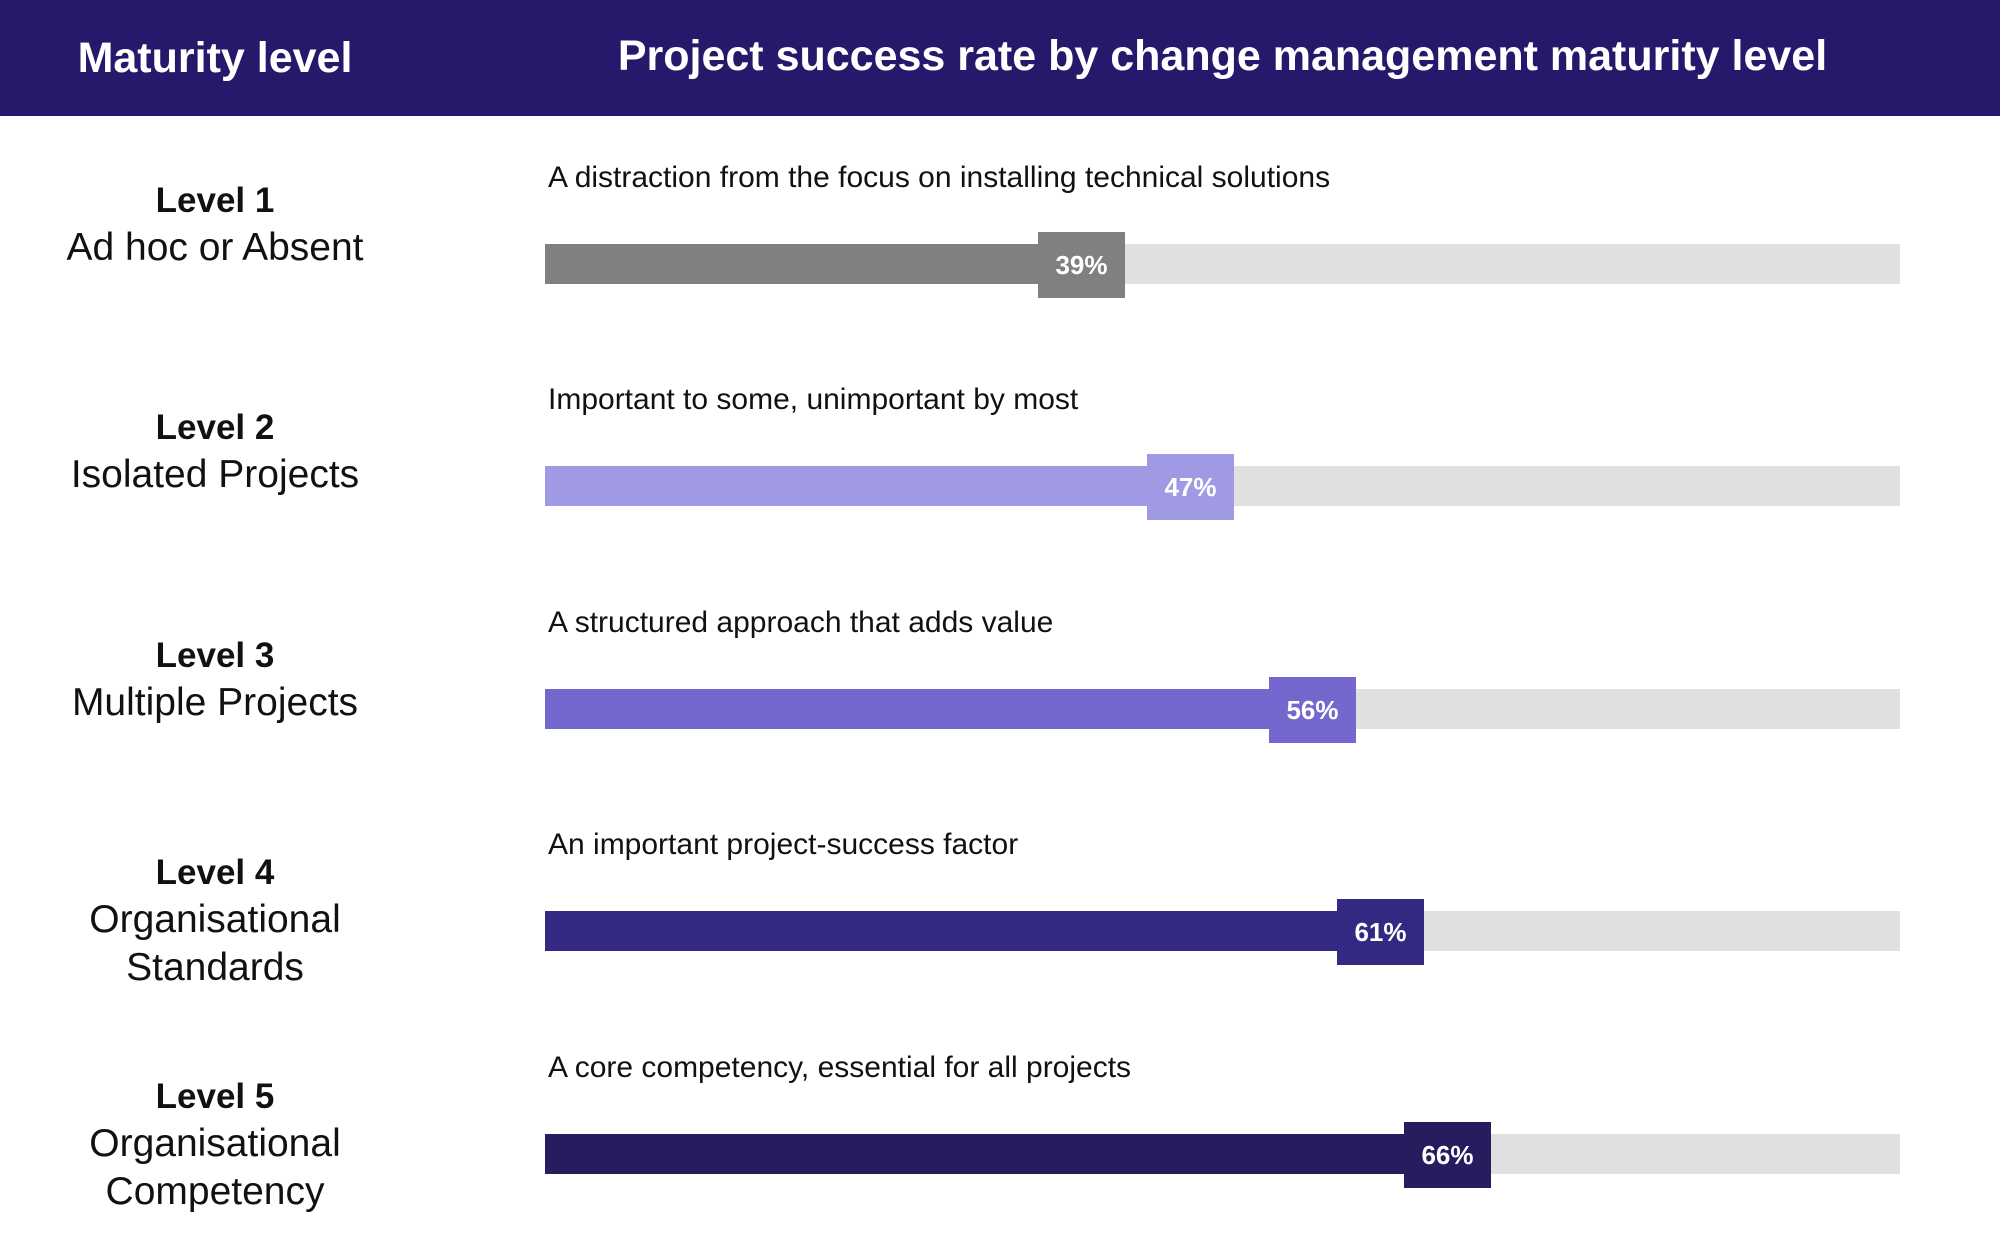 The height and width of the screenshot is (1252, 2000). What do you see at coordinates (215, 1167) in the screenshot?
I see `level-name: Organisational Competency` at bounding box center [215, 1167].